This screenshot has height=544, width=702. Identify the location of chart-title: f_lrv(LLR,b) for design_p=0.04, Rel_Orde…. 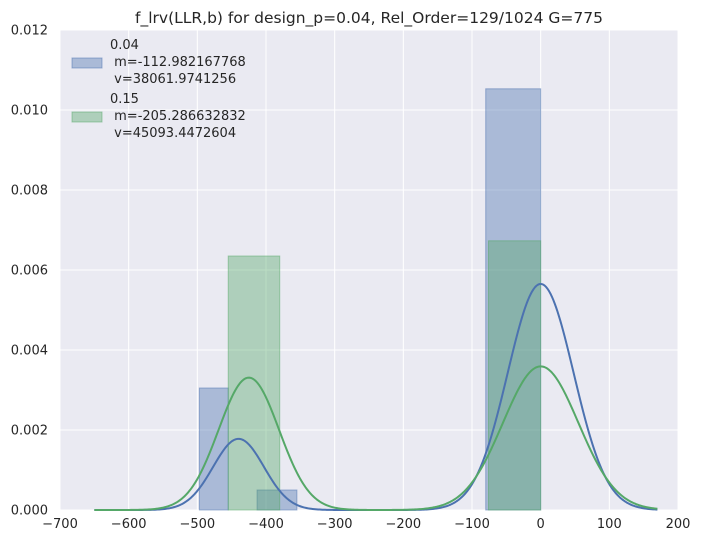
(369, 18).